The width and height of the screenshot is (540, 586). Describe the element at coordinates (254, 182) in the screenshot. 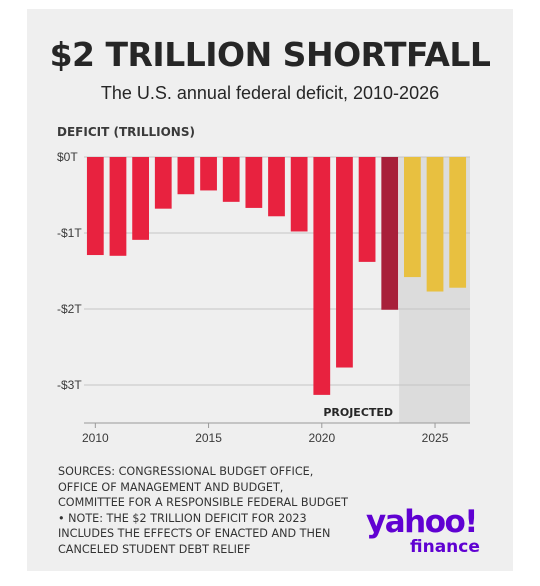

I see `bar-2017` at that location.